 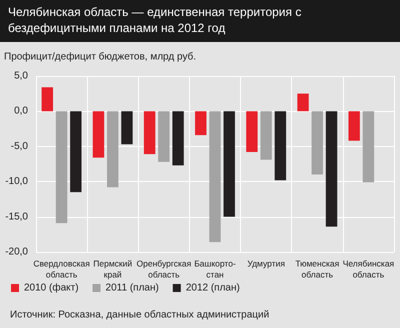 I want to click on y-tick-label: -10,0, so click(x=16, y=182).